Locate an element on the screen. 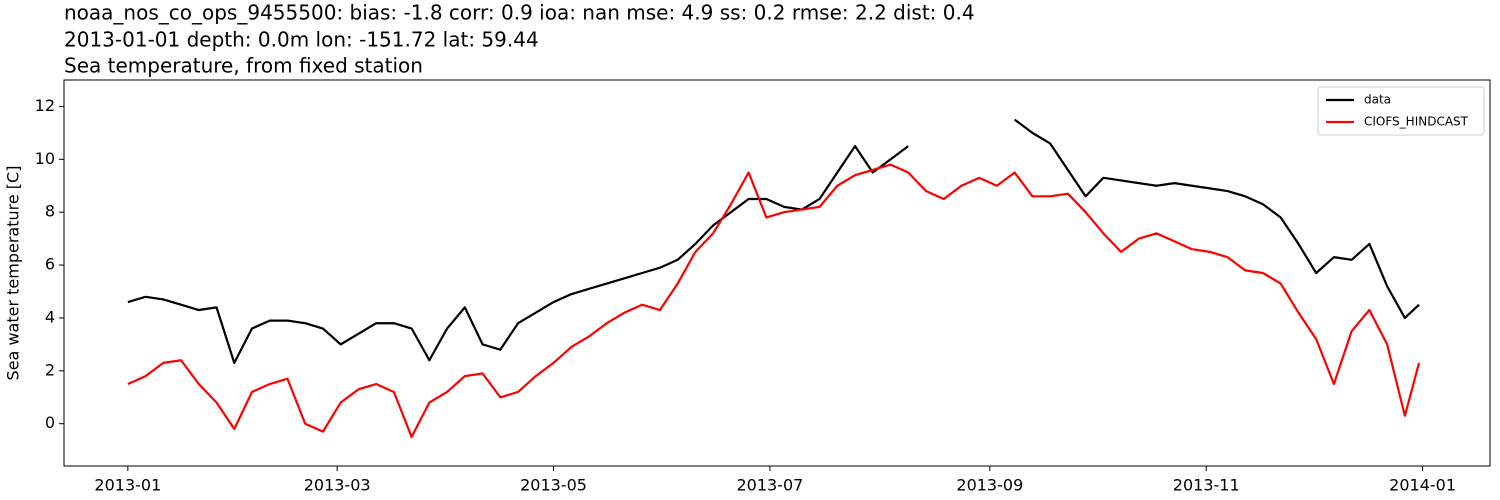  x-tick-label: 2013-03 is located at coordinates (337, 485).